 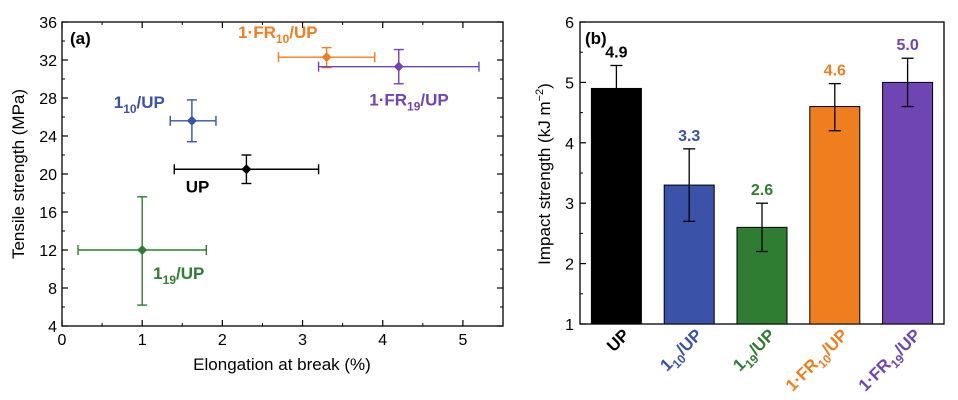 I want to click on y-tick-label: 20, so click(x=48, y=175).